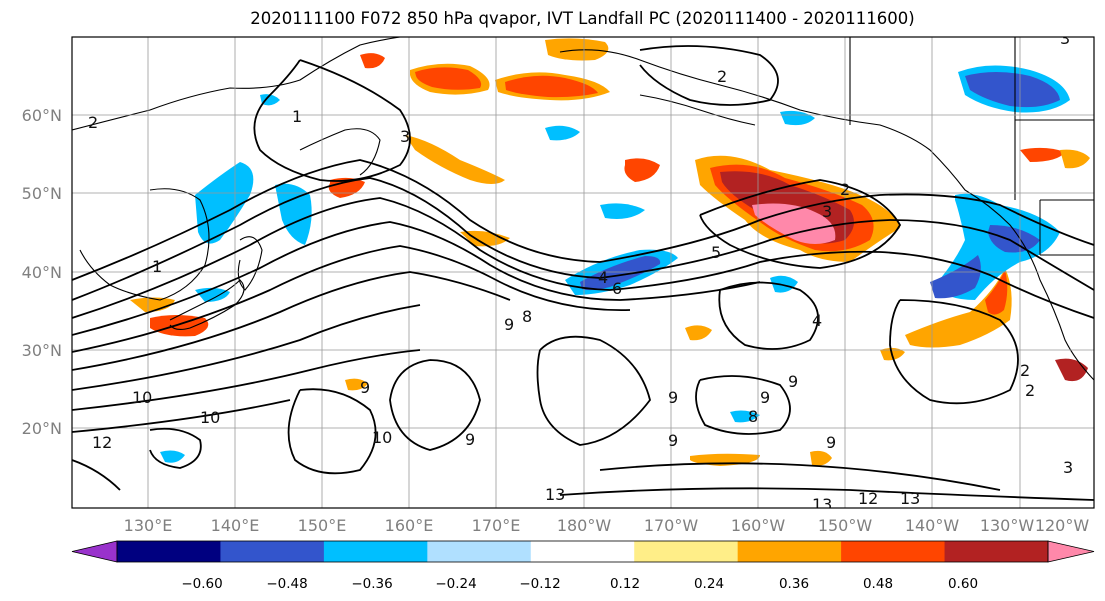 This screenshot has width=1105, height=601. What do you see at coordinates (496, 525) in the screenshot?
I see `lon-label: 170°E` at bounding box center [496, 525].